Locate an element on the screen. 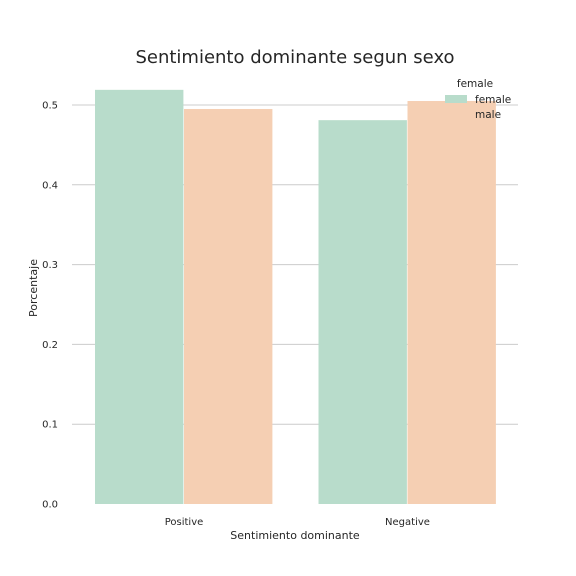 This screenshot has width=576, height=576. bar-female-positive is located at coordinates (139, 296).